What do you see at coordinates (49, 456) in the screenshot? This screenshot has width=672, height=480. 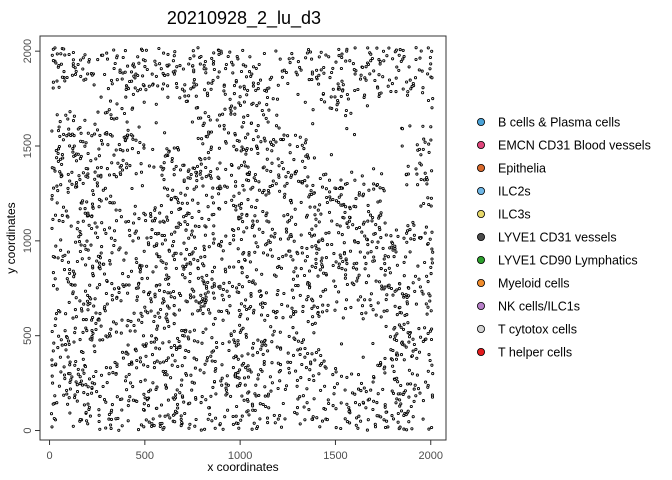 I see `x-tick-label: 0` at bounding box center [49, 456].